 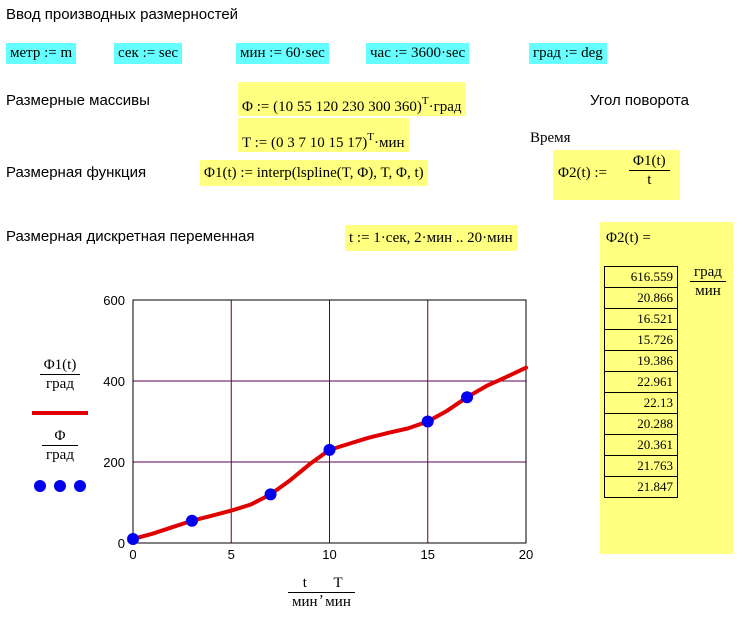 I want to click on legend-points-swatch, so click(x=60, y=486).